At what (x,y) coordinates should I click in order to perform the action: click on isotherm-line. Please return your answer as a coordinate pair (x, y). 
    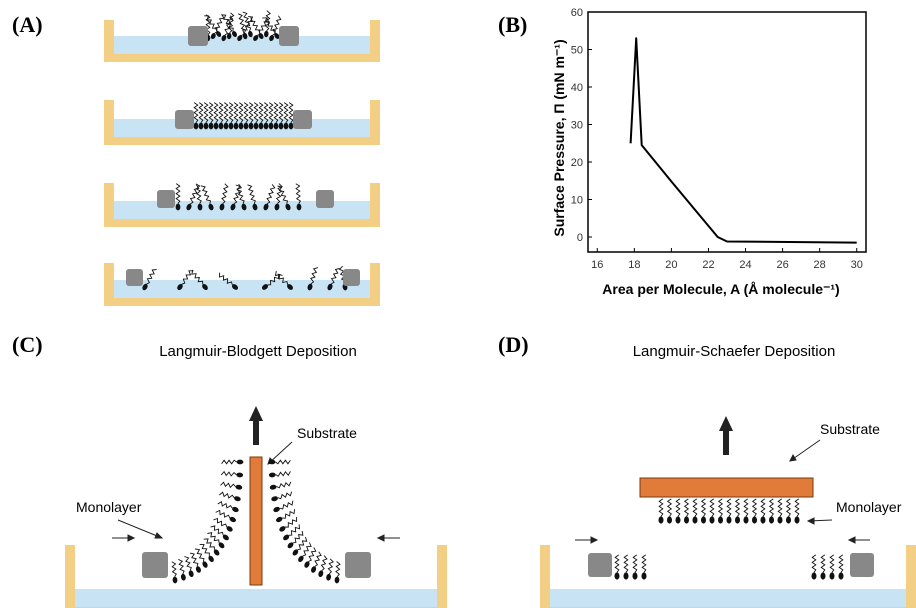
    Looking at the image, I should click on (743, 140).